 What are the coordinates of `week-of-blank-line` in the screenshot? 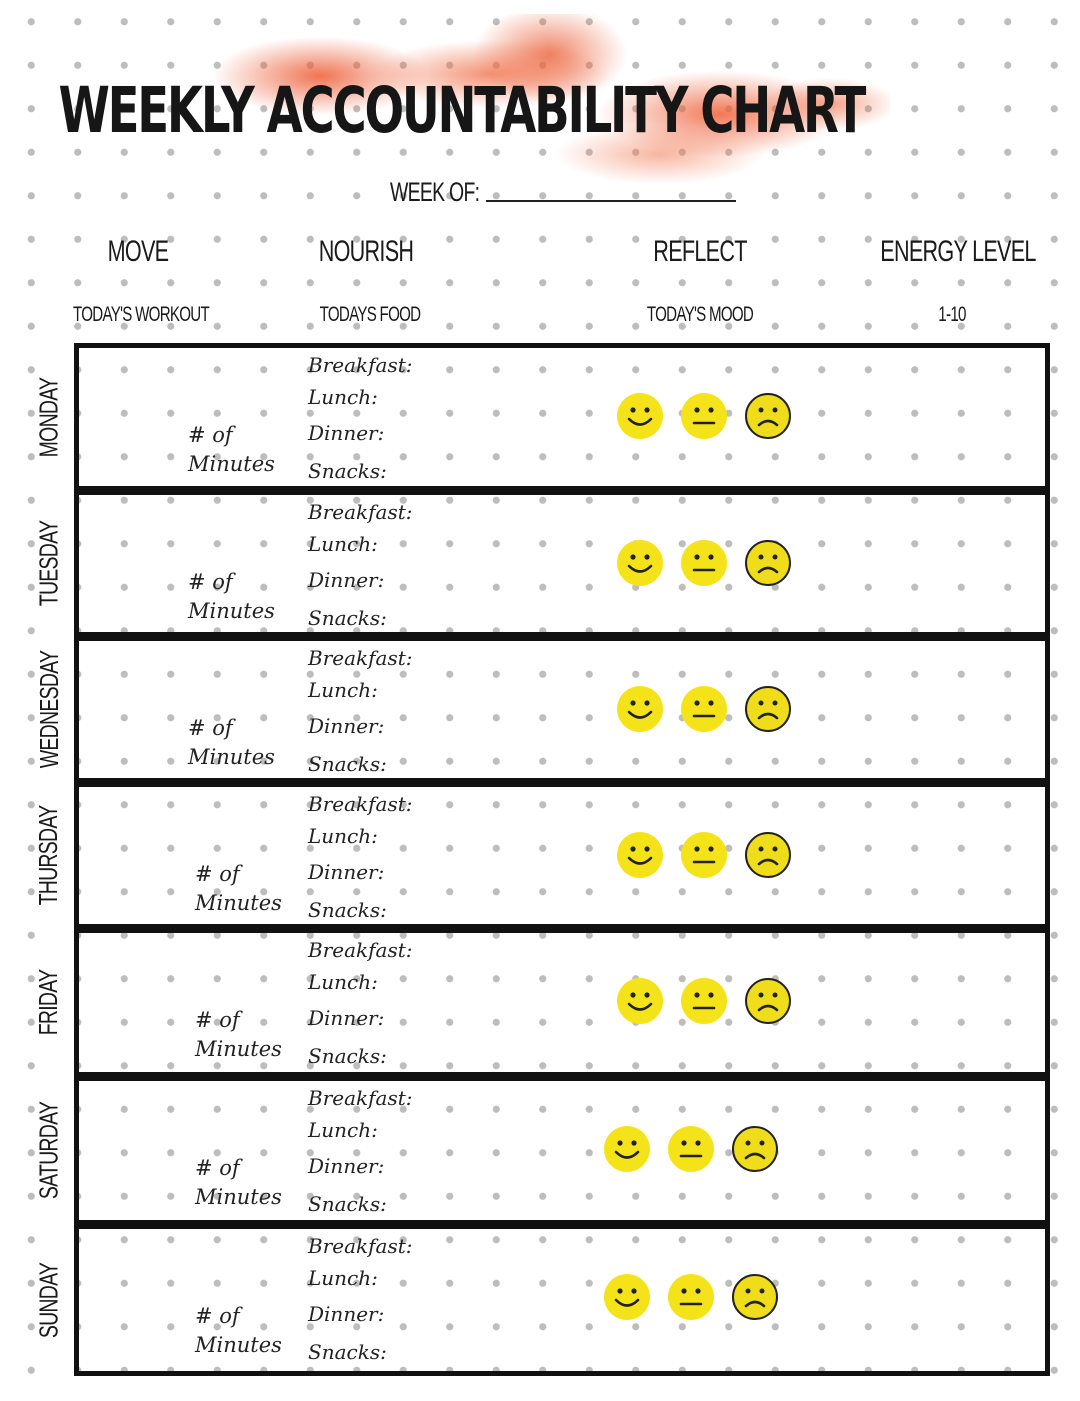 It's located at (611, 200).